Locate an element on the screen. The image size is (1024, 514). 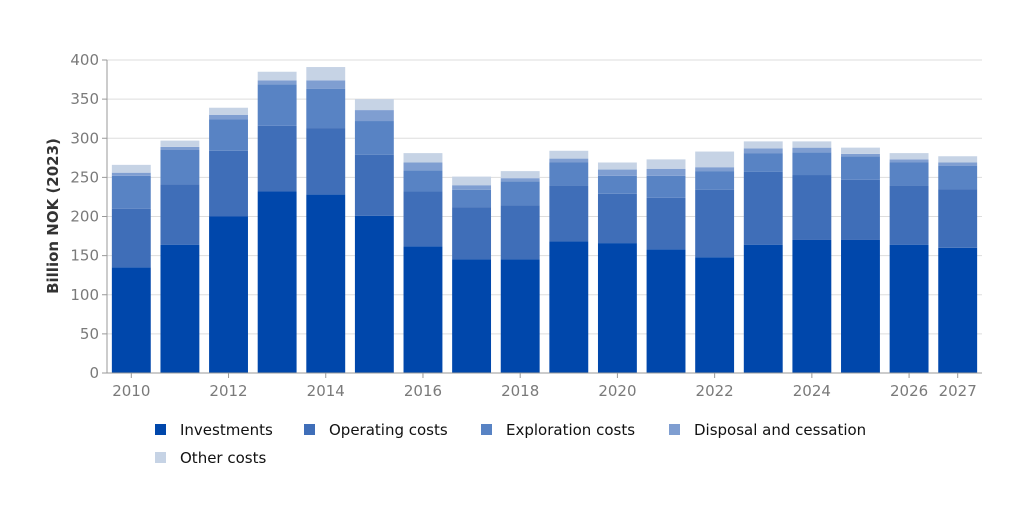
y-tick-label: 150 is located at coordinates (84, 256).